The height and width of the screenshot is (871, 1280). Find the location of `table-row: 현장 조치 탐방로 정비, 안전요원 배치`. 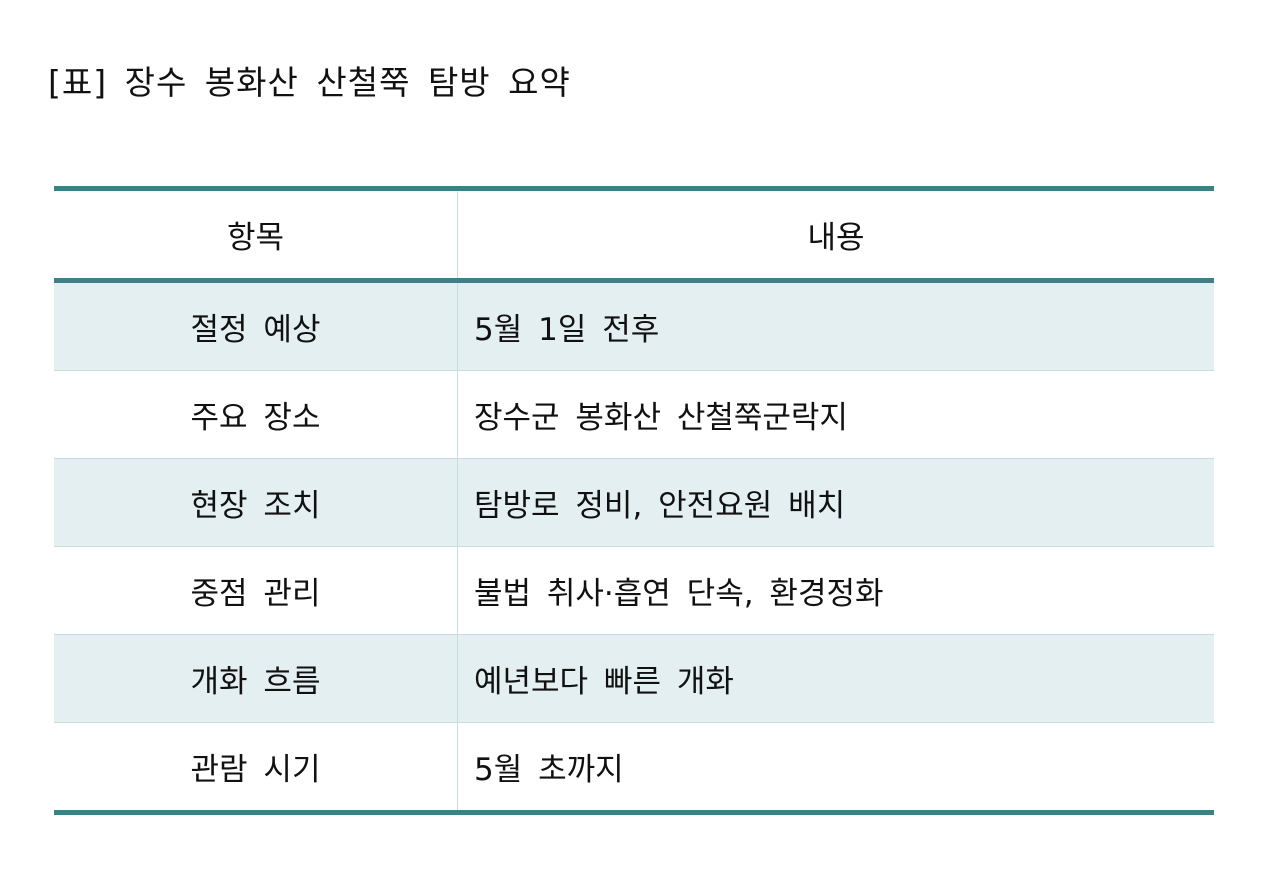

table-row: 현장 조치 탐방로 정비, 안전요원 배치 is located at coordinates (634, 502).